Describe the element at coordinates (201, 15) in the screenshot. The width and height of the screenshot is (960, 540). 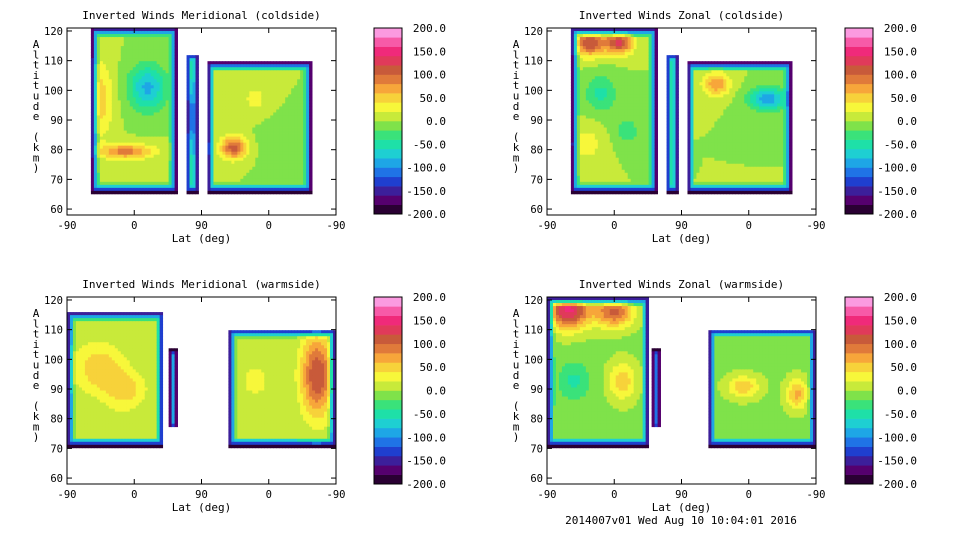
I see `chart-title: Inverted Winds Meridional (coldside)` at that location.